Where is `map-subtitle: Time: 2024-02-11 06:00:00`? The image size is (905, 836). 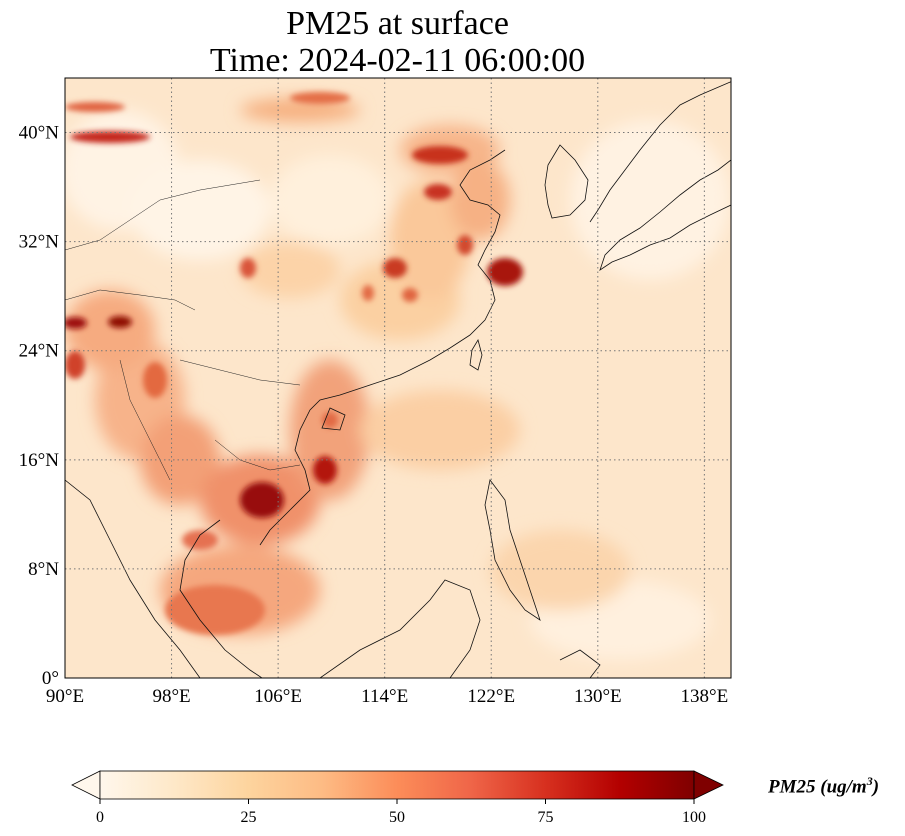
map-subtitle: Time: 2024-02-11 06:00:00 is located at coordinates (397, 60).